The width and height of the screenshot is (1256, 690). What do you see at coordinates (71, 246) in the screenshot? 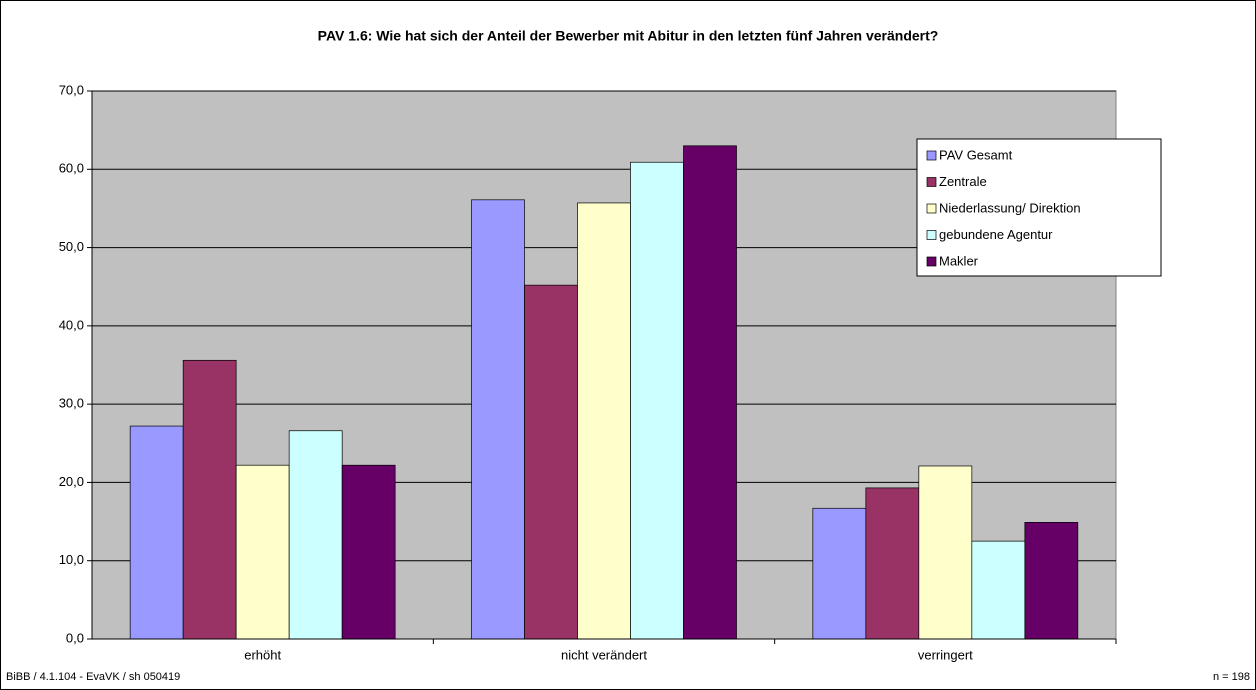
I see `y-tick-label: 50,0` at bounding box center [71, 246].